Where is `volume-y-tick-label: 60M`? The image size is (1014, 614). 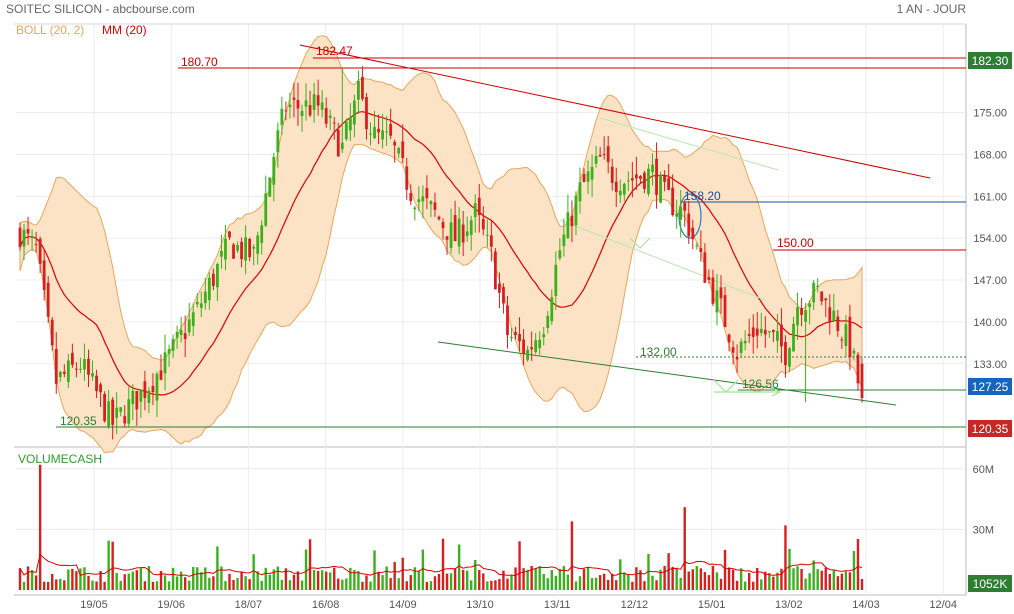
volume-y-tick-label: 60M is located at coordinates (983, 470).